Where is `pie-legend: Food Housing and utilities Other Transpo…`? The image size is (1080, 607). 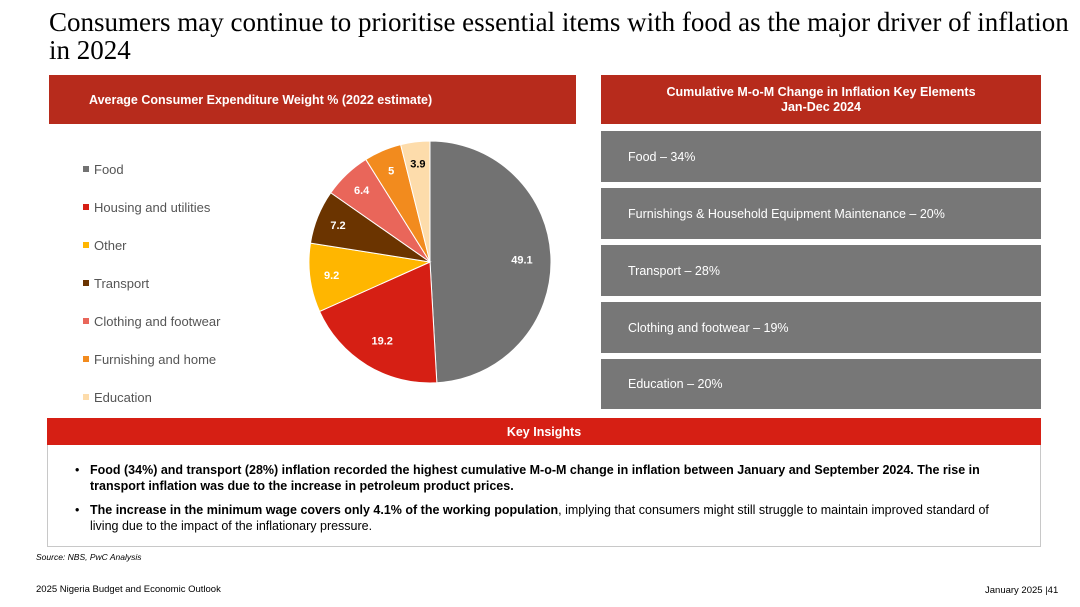
pie-legend: Food Housing and utilities Other Transpo… is located at coordinates (151, 283).